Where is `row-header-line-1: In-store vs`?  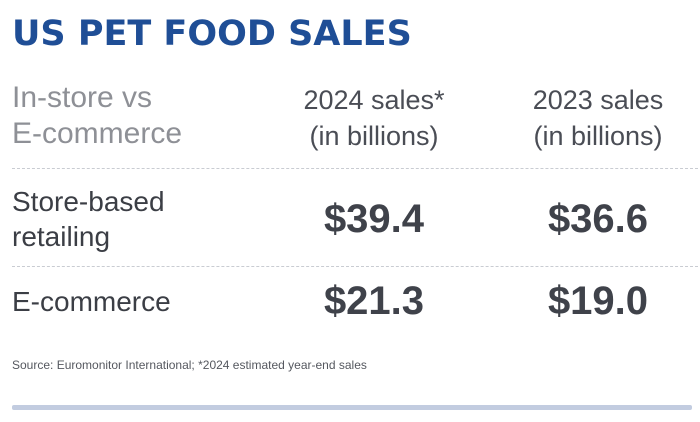
row-header-line-1: In-store vs is located at coordinates (82, 97).